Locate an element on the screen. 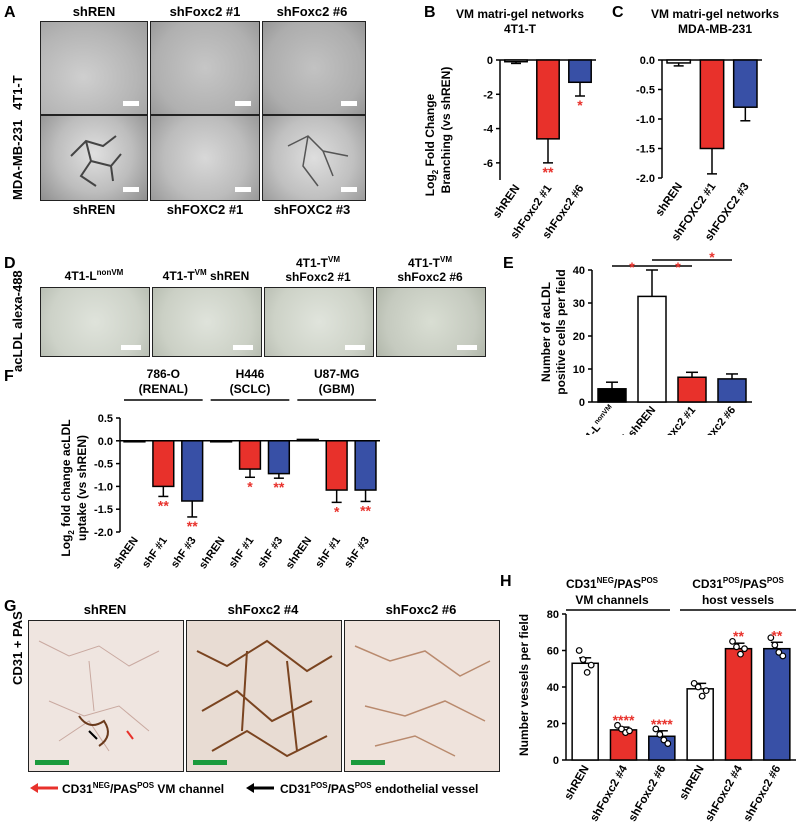 The image size is (800, 834). micrograph-4t1t-shren is located at coordinates (94, 68).